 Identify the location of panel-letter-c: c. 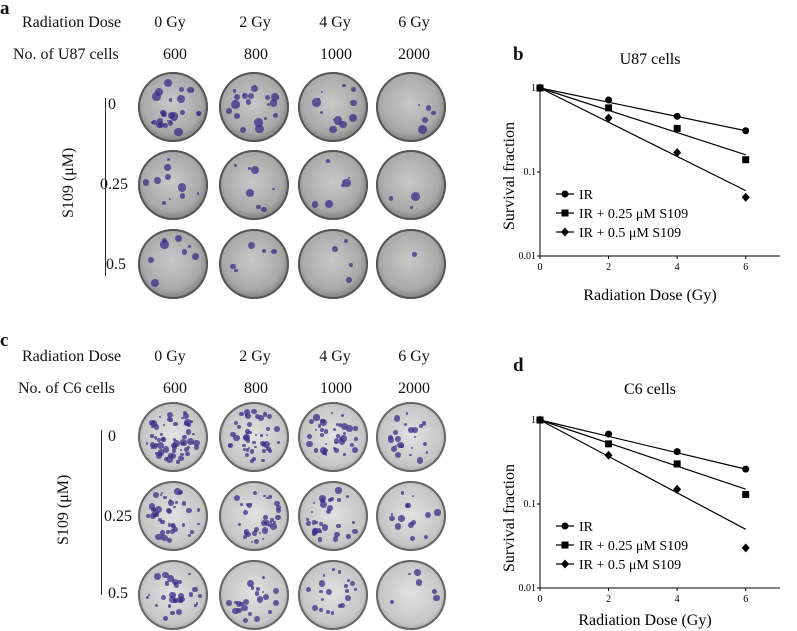
(4, 340).